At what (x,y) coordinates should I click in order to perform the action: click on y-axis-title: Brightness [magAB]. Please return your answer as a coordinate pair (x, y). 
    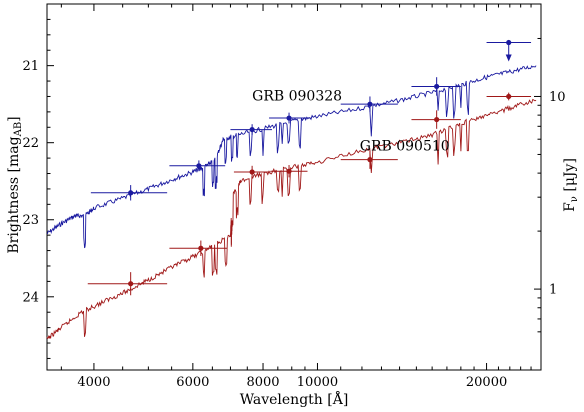
    Looking at the image, I should click on (15, 184).